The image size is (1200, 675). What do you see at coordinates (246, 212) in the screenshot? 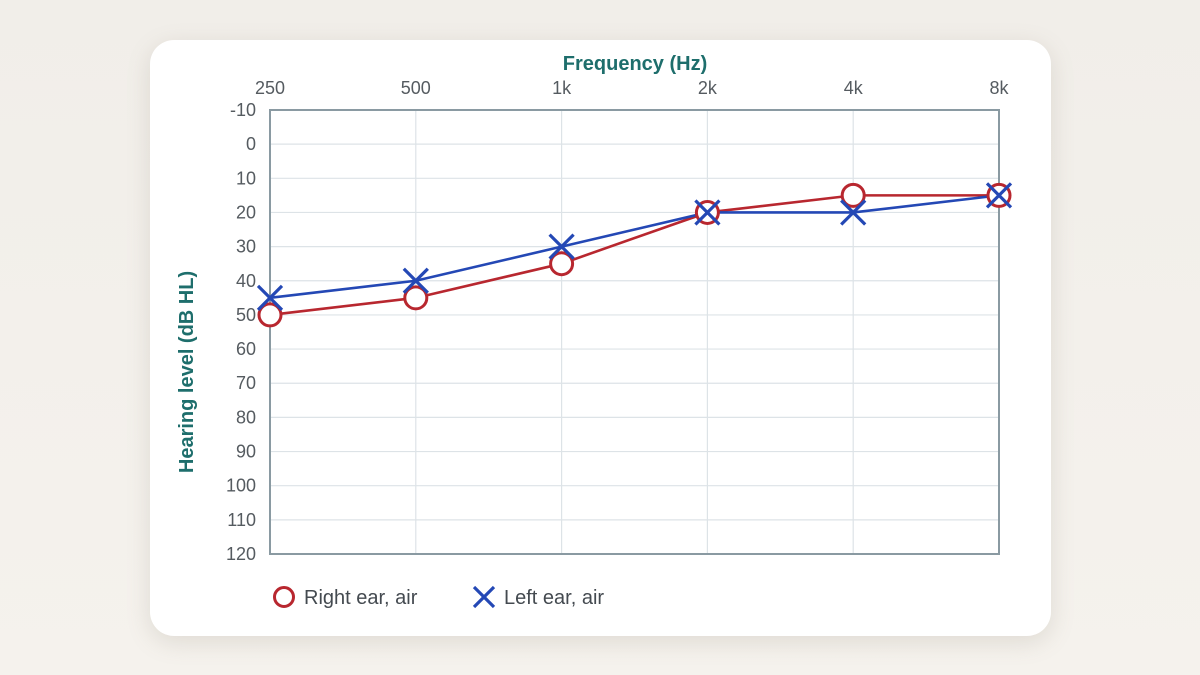
I see `y-tick-label: 20` at bounding box center [246, 212].